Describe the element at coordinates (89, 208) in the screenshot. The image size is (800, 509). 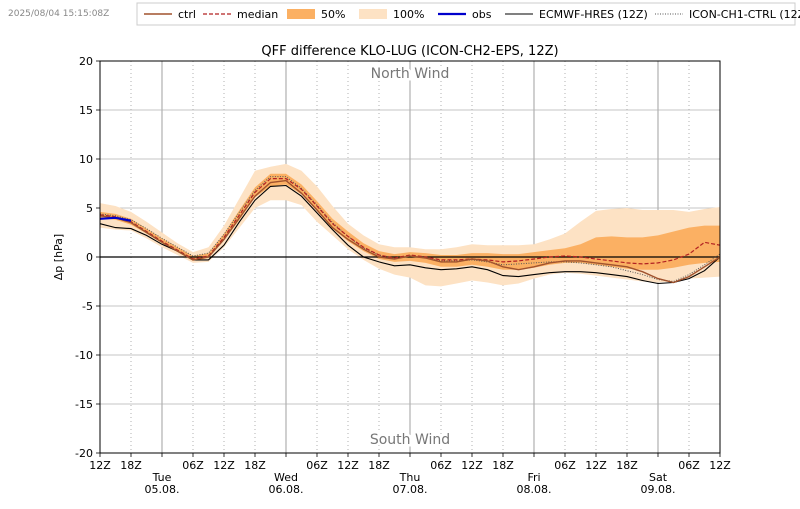
I see `y-tick-label: 5` at that location.